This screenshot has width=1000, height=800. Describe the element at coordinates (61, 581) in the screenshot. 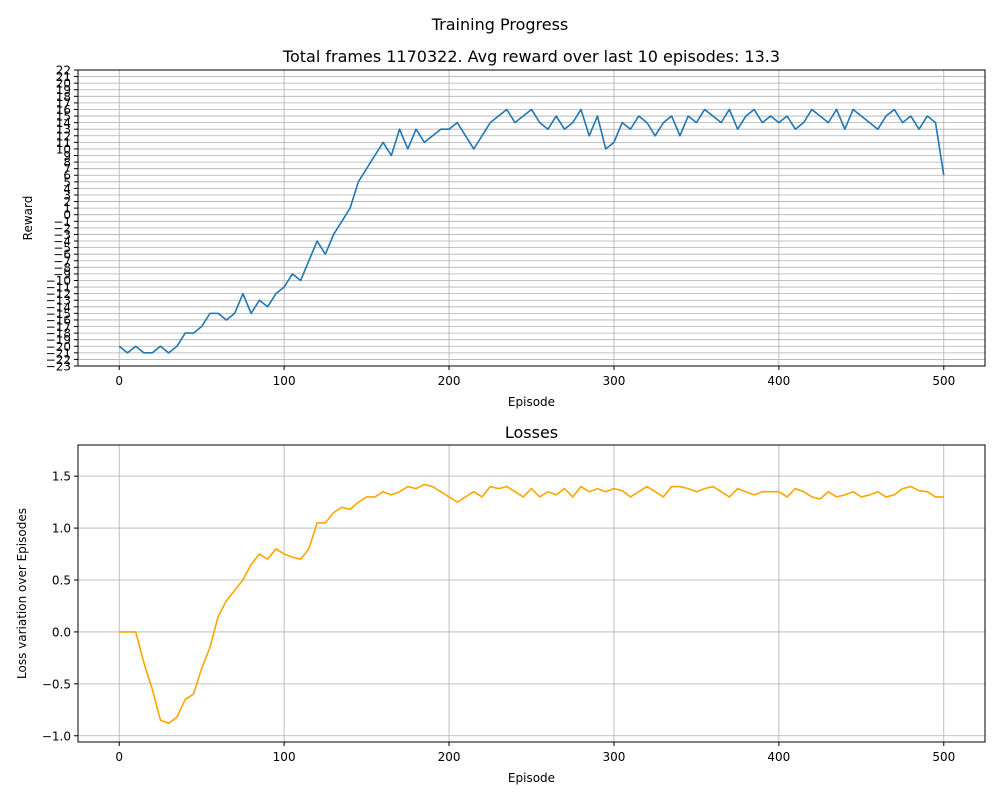

I see `y-tick-label: 0.5` at that location.